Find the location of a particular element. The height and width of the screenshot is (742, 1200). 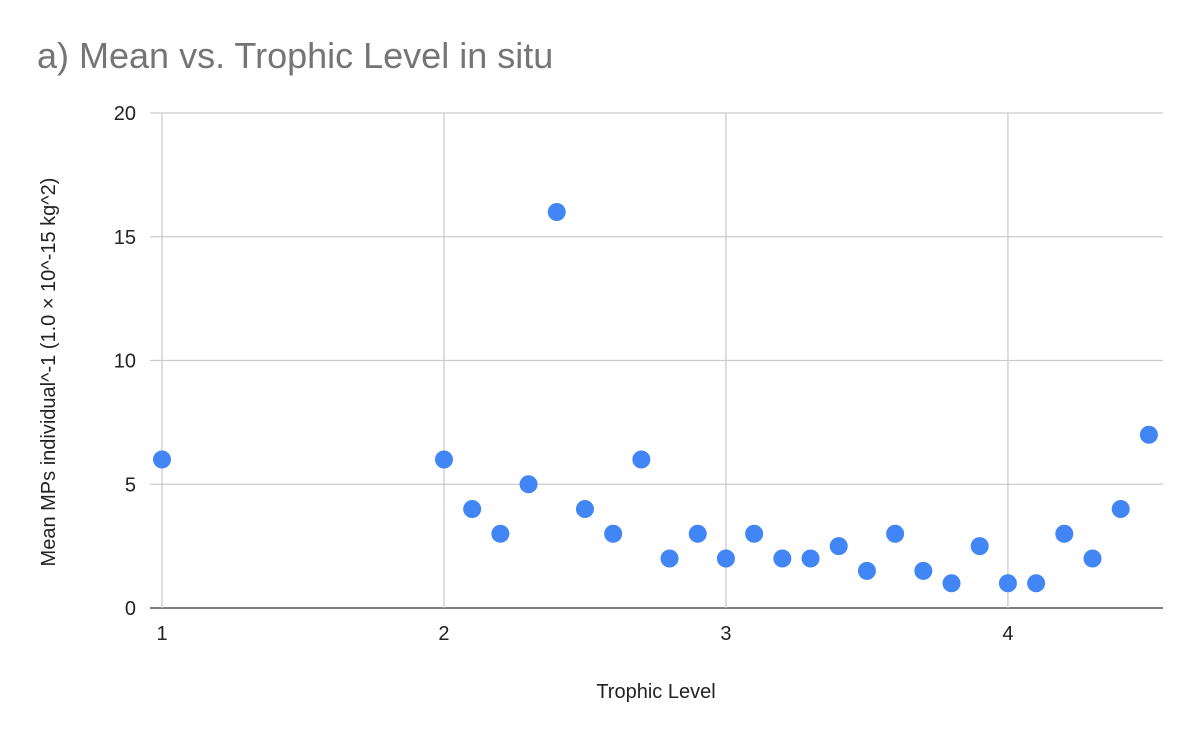

x-tick-label: 2 is located at coordinates (443, 634).